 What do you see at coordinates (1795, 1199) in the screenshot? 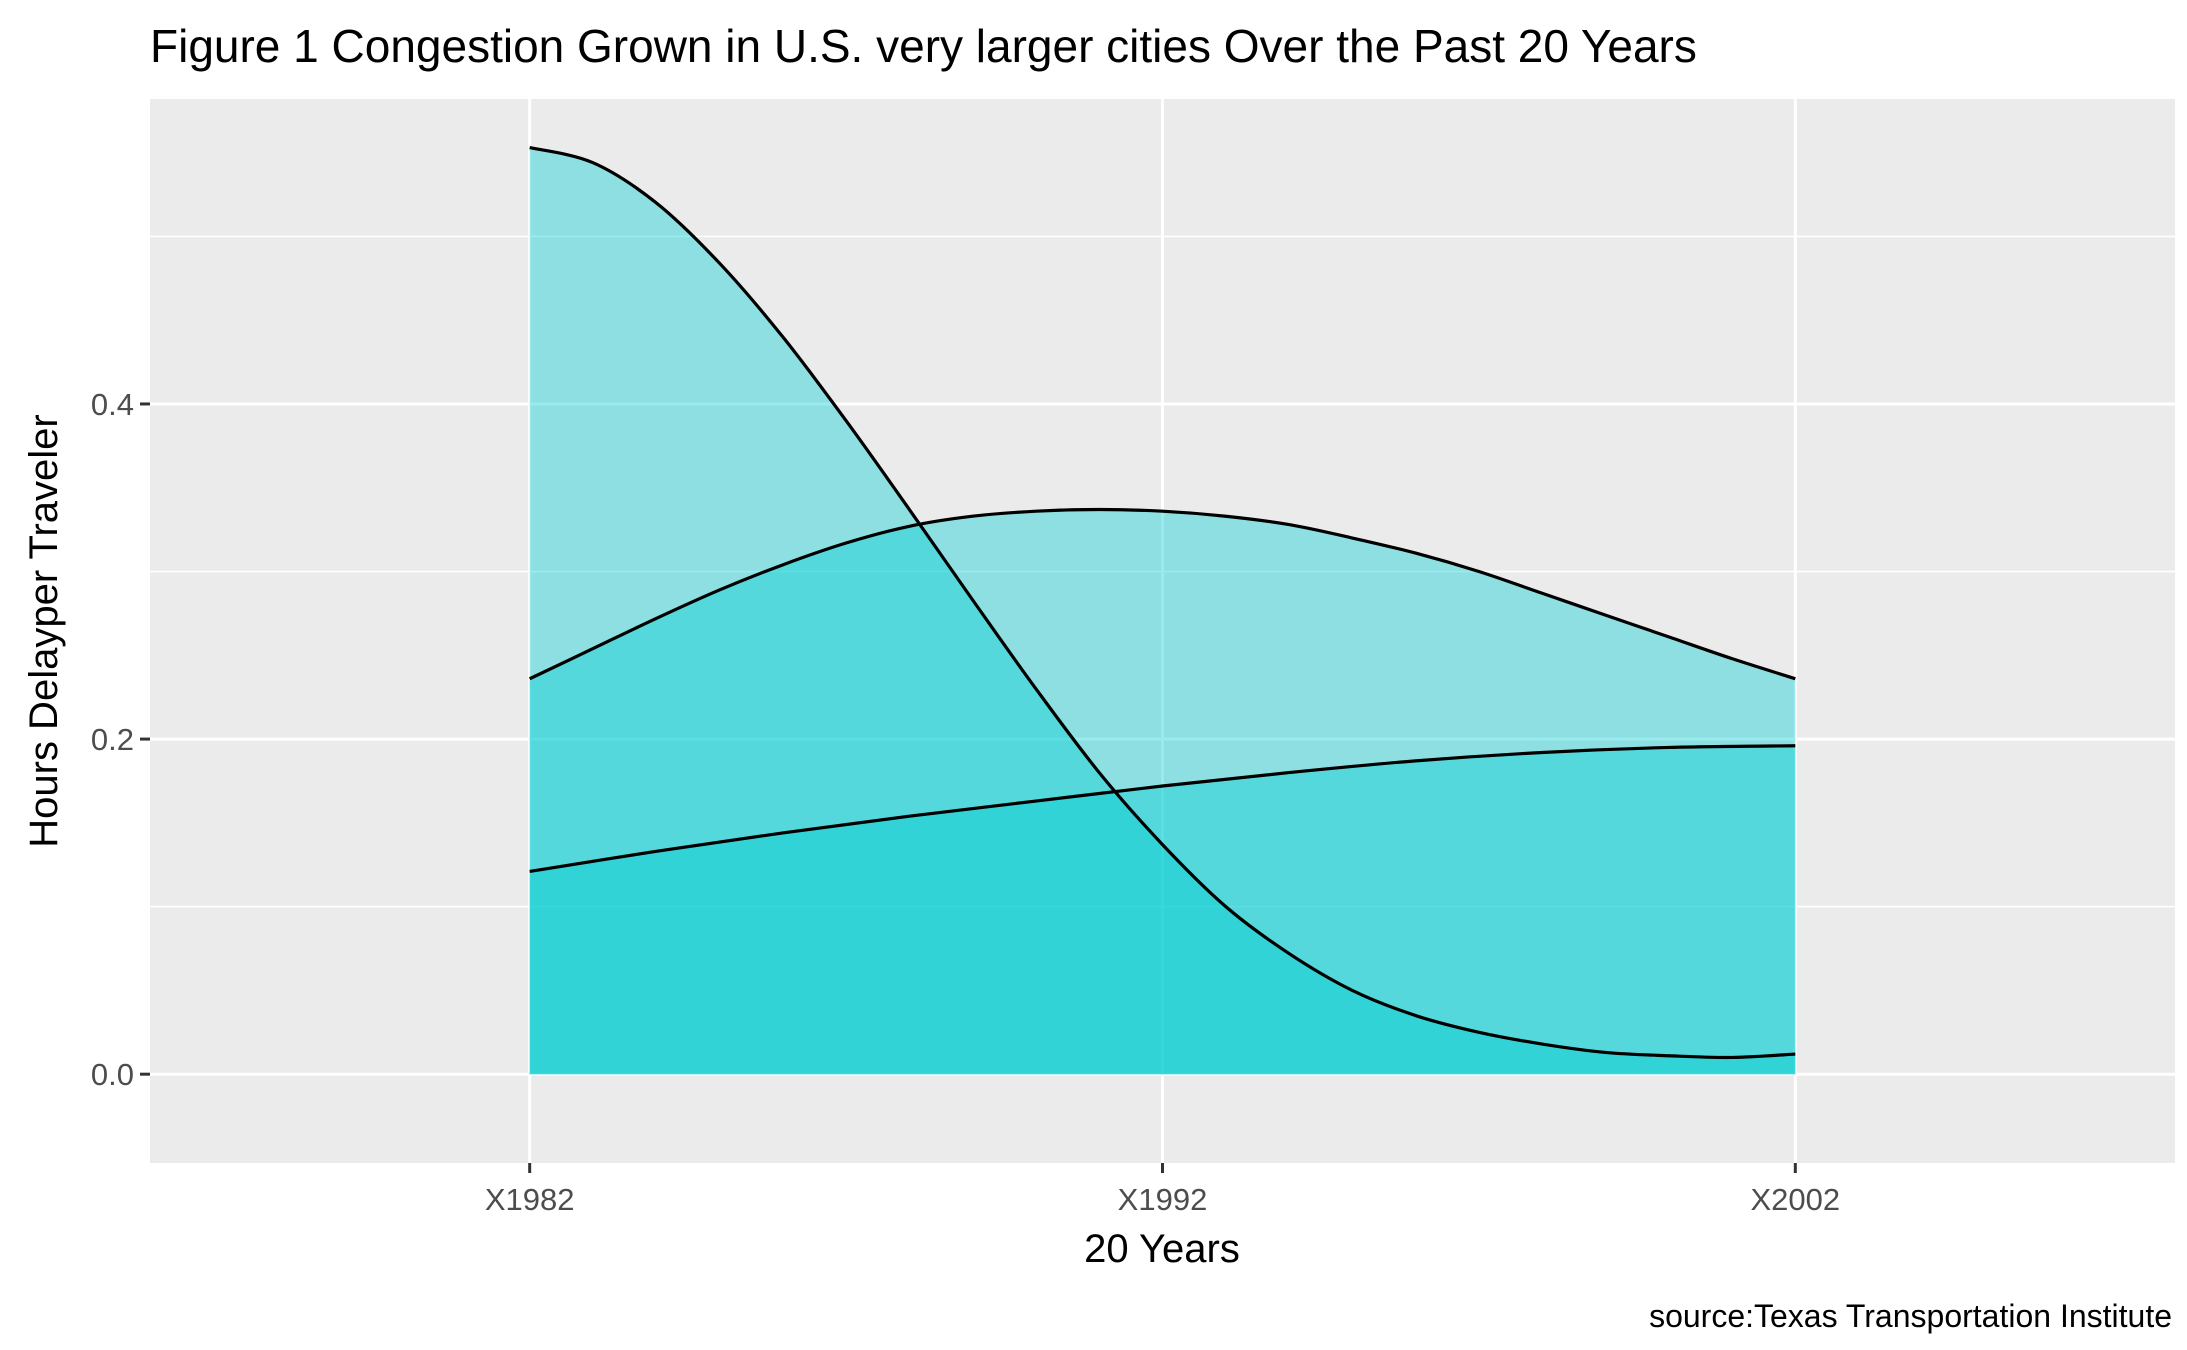
I see `x-tick-label: X2002` at bounding box center [1795, 1199].